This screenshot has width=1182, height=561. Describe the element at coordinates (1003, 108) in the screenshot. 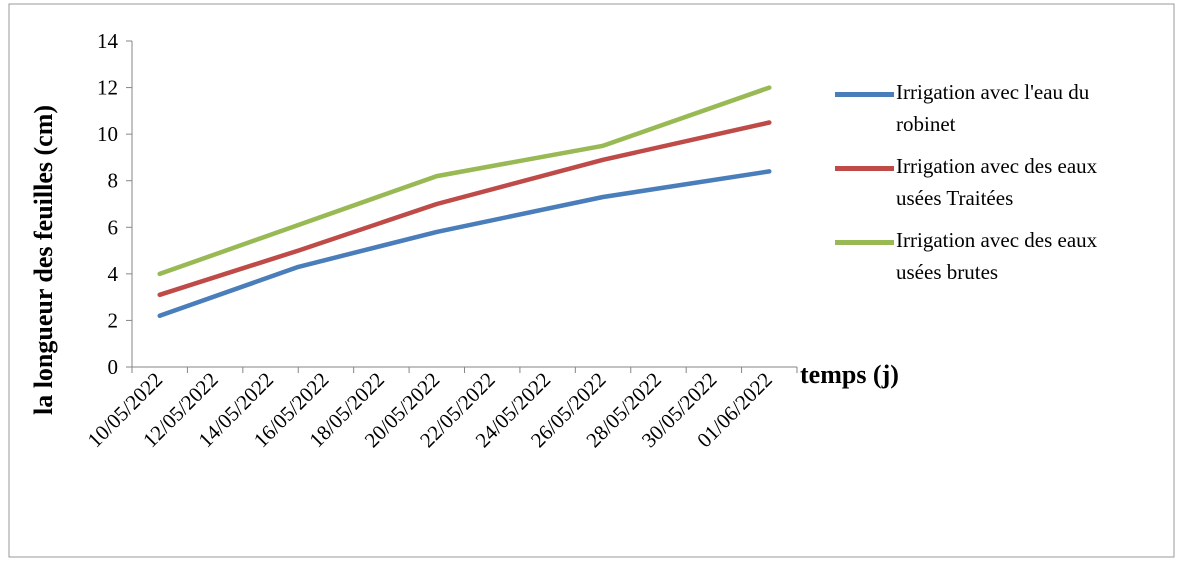

I see `legend-item: Irrigation avec l'eau du robinet` at that location.